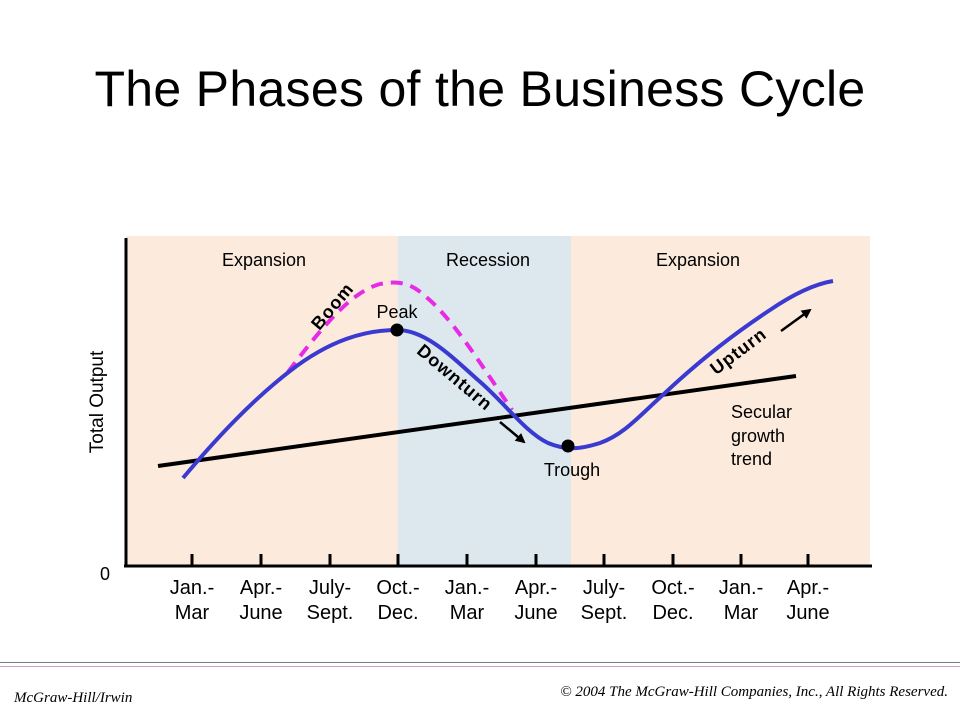 The width and height of the screenshot is (960, 720). I want to click on phase-label-expansion-left: Expansion, so click(264, 260).